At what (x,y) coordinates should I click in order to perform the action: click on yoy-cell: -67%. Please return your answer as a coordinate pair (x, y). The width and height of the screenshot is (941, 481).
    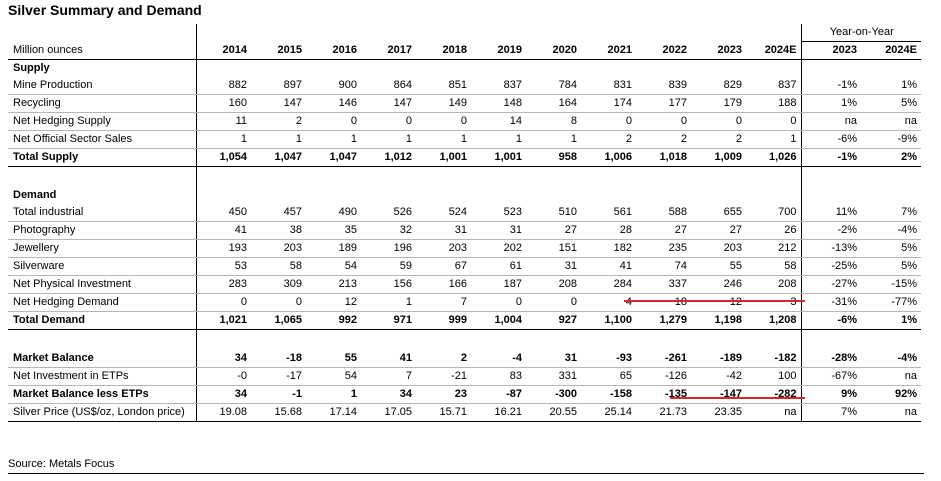
    Looking at the image, I should click on (830, 376).